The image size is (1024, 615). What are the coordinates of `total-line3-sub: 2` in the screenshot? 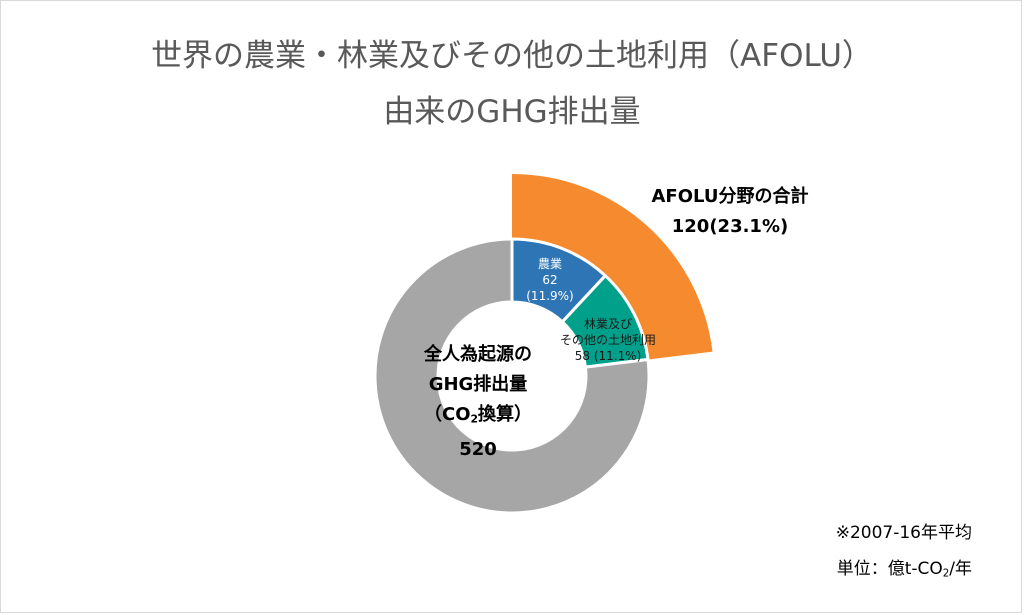 It's located at (474, 419).